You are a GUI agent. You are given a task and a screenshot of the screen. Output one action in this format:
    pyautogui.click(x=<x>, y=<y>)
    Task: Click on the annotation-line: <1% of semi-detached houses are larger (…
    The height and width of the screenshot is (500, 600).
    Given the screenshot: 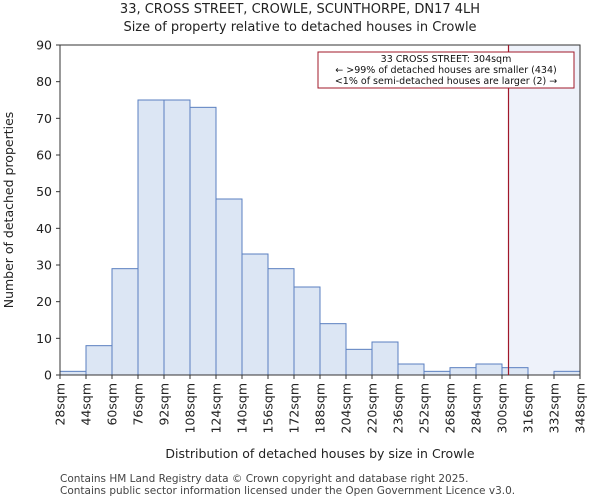 What is the action you would take?
    pyautogui.click(x=446, y=81)
    